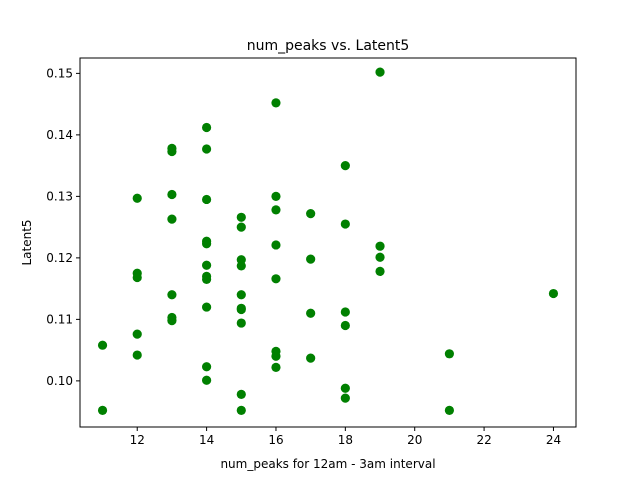 The height and width of the screenshot is (480, 640). Describe the element at coordinates (327, 464) in the screenshot. I see `x-axis-label: num_peaks for 12am - 3am interval` at that location.